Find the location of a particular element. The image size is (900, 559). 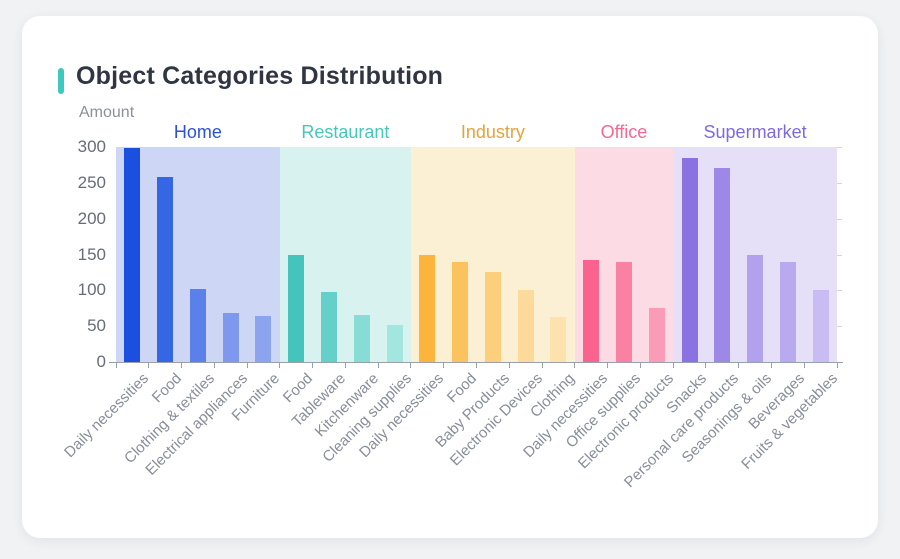

y-axis-label: 0 is located at coordinates (101, 361).